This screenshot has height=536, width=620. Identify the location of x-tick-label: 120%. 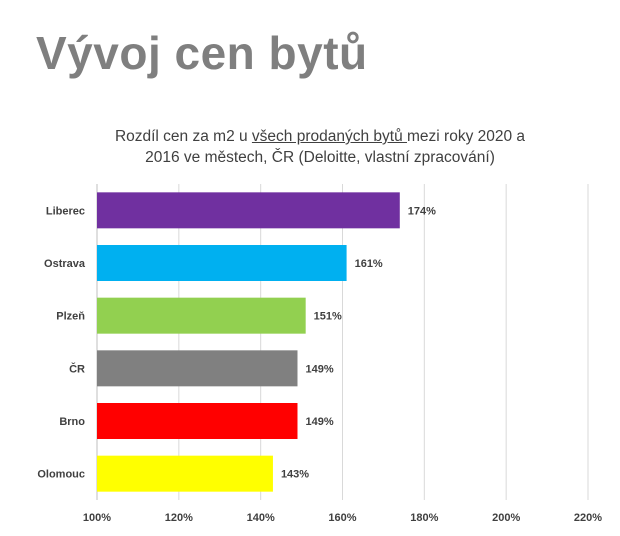
(179, 518).